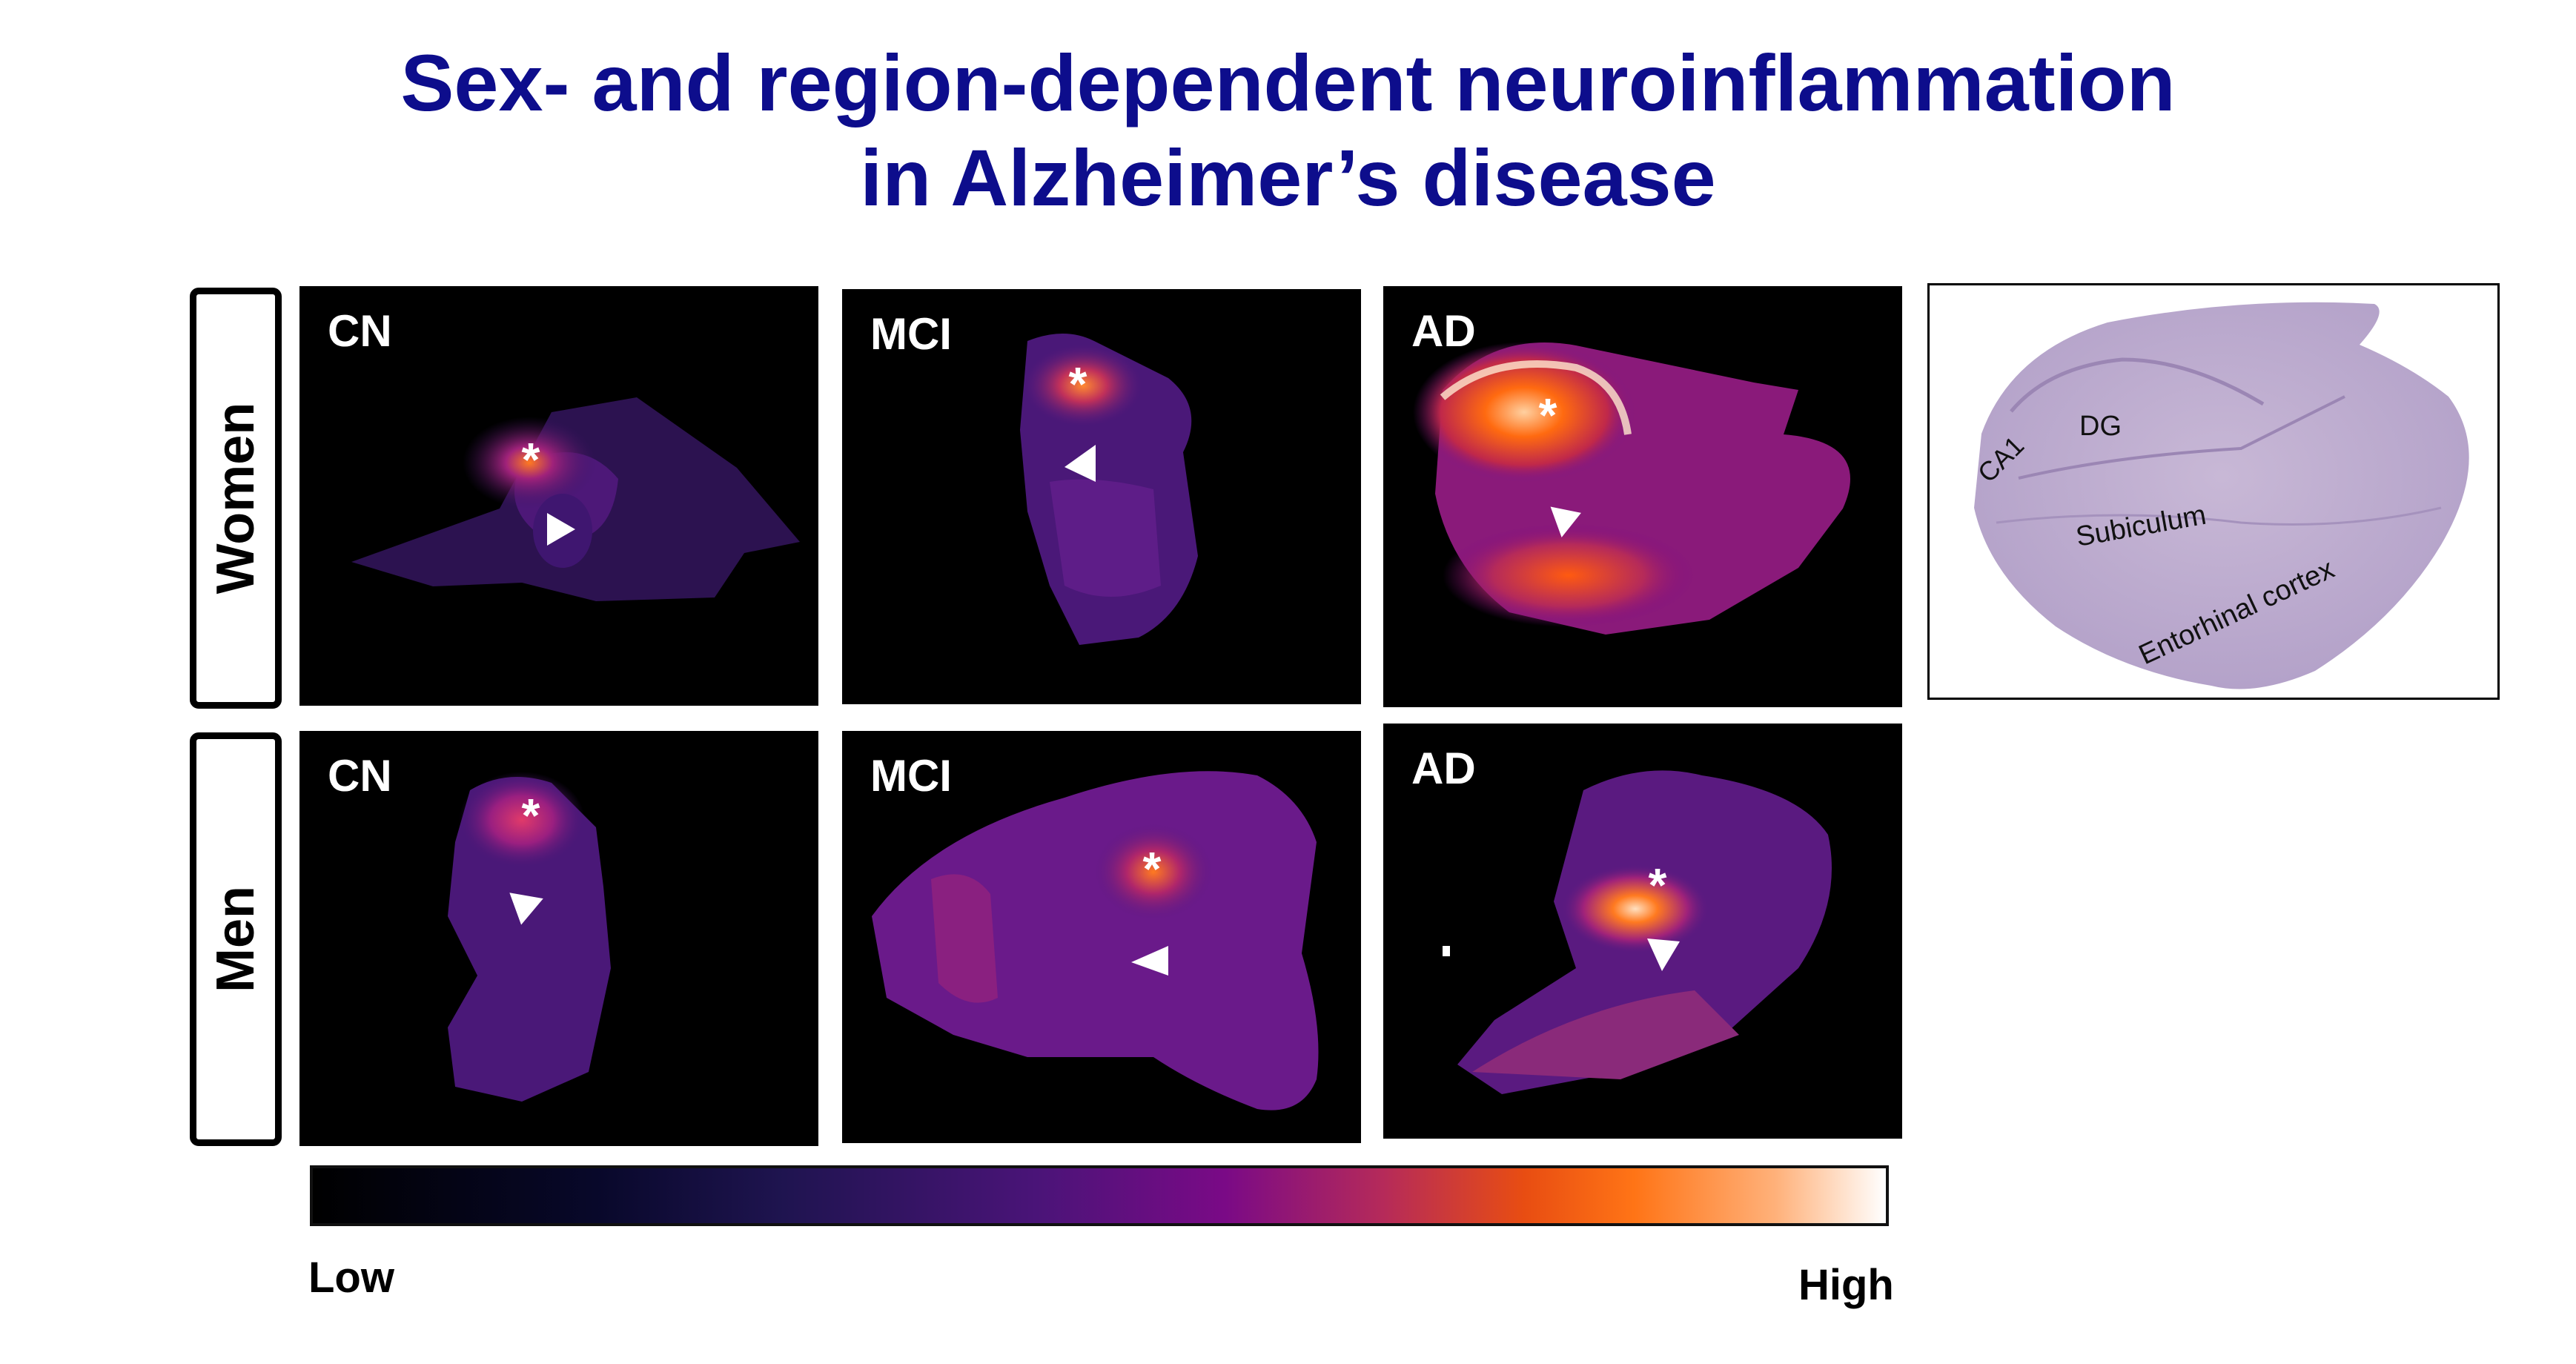 This screenshot has height=1364, width=2576. What do you see at coordinates (911, 776) in the screenshot?
I see `panel-label-men-mci: MCI` at bounding box center [911, 776].